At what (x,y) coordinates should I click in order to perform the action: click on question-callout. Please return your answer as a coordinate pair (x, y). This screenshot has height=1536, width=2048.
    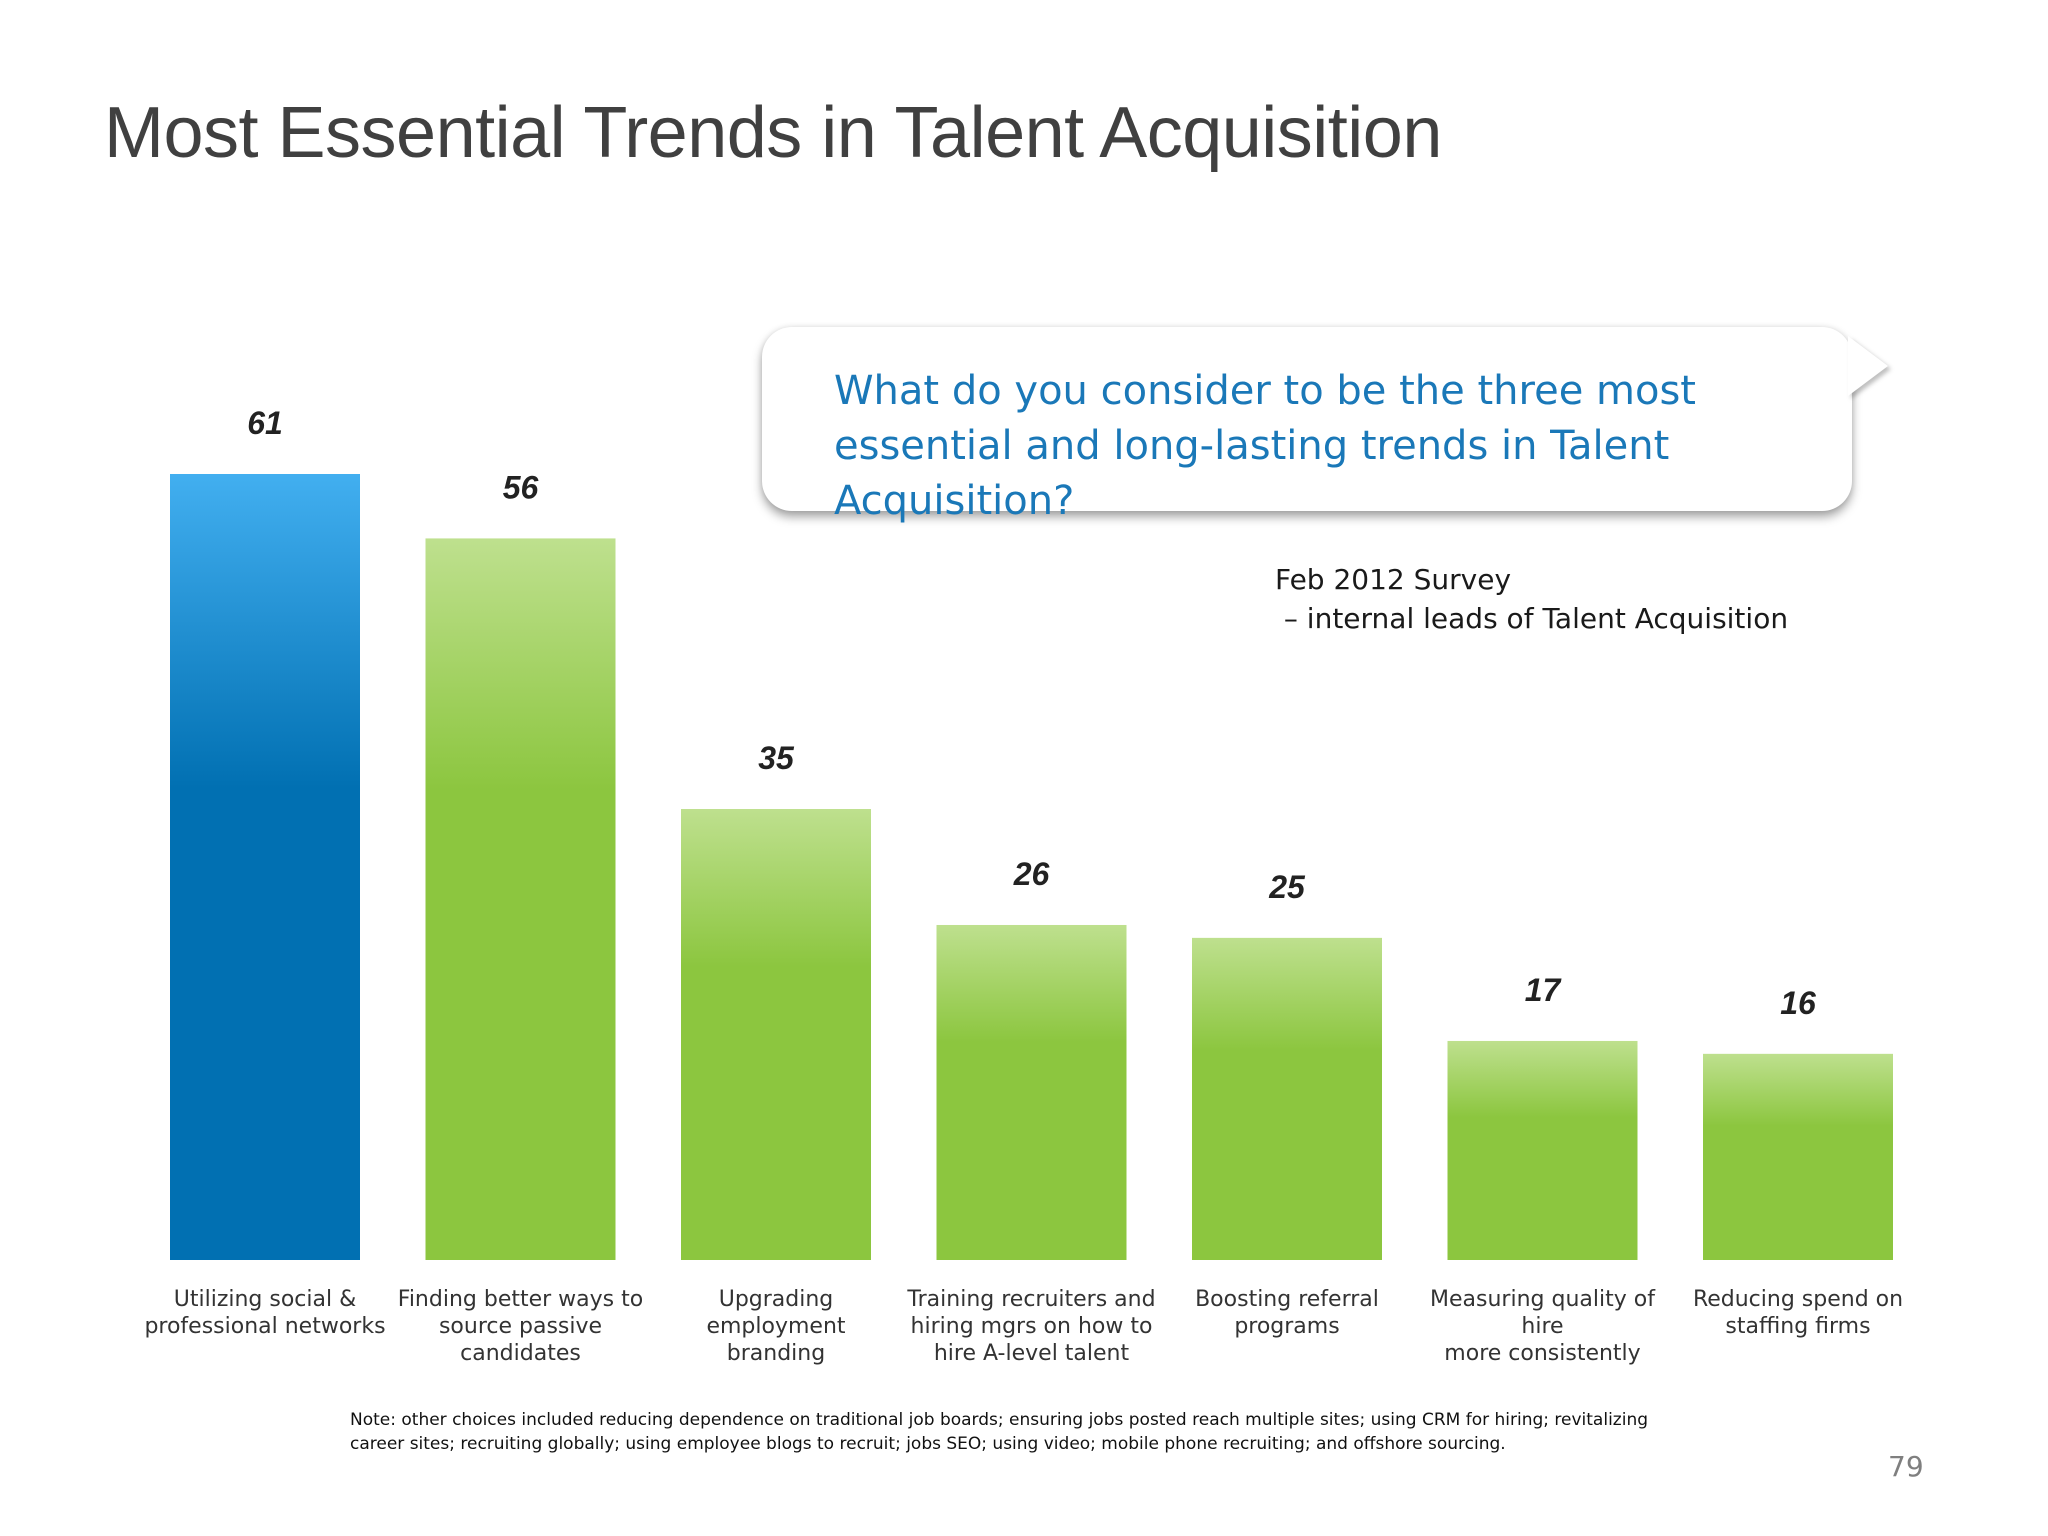
    Looking at the image, I should click on (1307, 419).